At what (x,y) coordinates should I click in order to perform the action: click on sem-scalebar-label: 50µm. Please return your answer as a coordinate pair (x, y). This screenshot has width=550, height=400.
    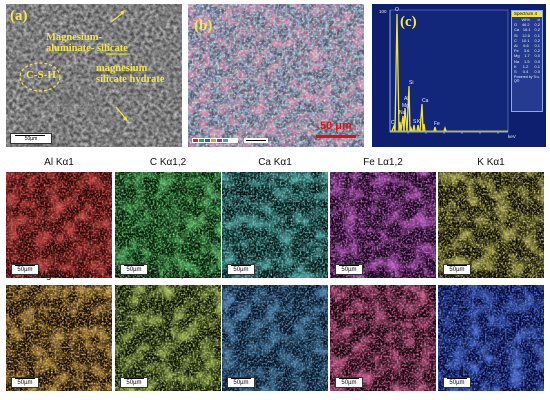
    Looking at the image, I should click on (31, 139).